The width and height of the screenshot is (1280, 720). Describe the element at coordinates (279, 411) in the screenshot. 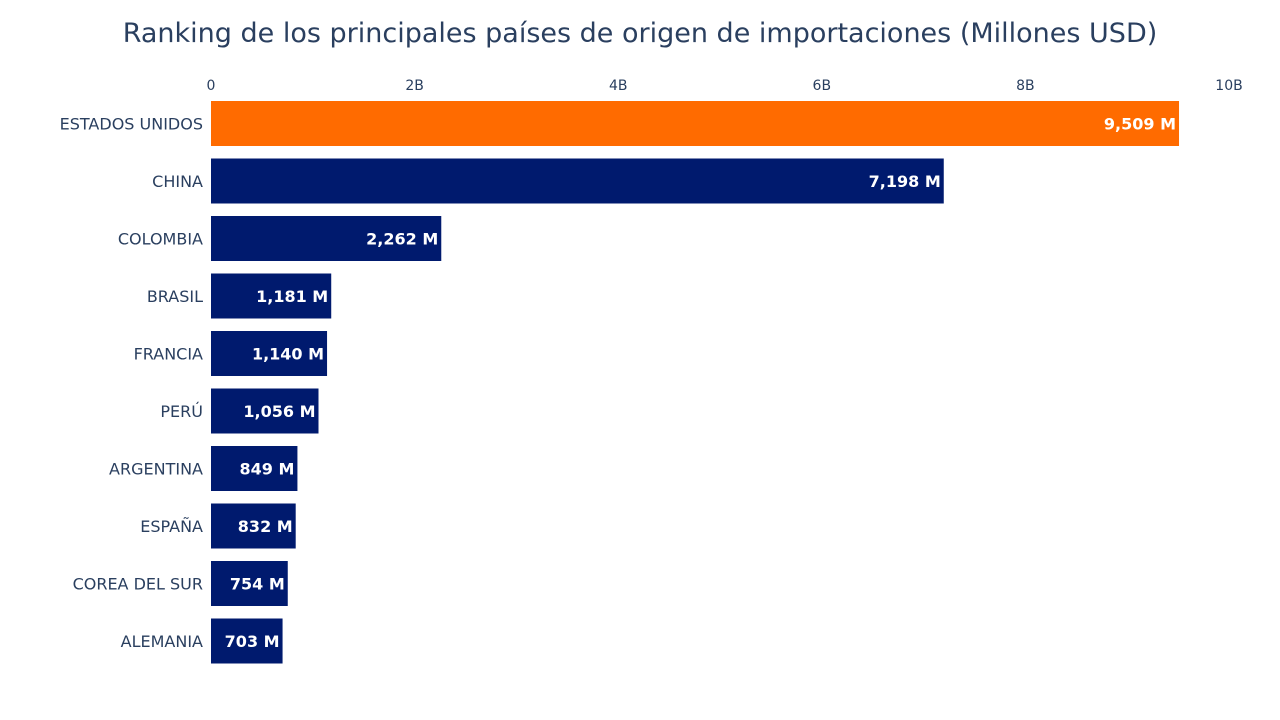

I see `bar-value-label: 1,056 M` at that location.